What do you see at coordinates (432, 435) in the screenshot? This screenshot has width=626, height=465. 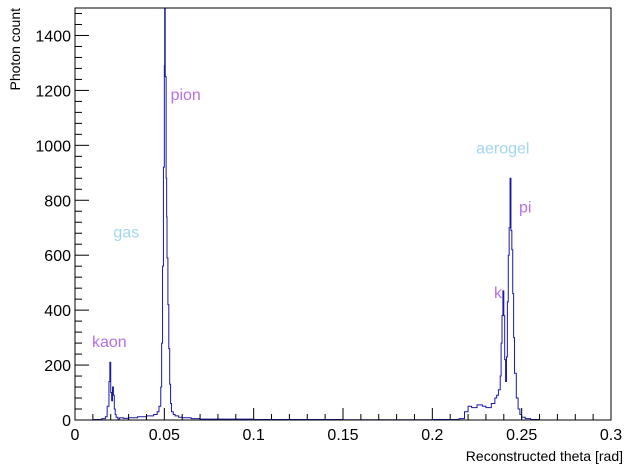 I see `x-tick-label: 0.2` at bounding box center [432, 435].